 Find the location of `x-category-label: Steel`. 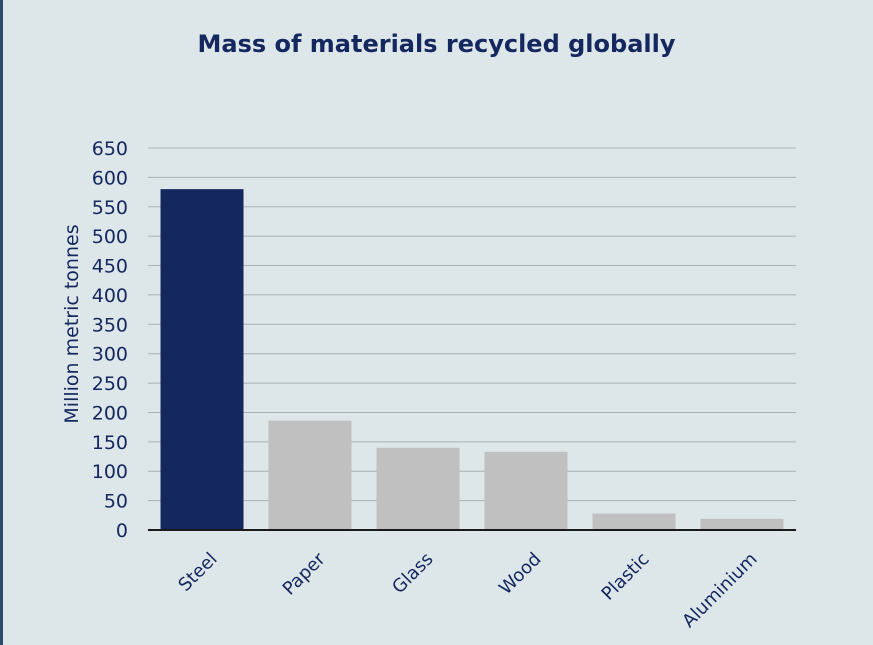

x-category-label: Steel is located at coordinates (197, 572).